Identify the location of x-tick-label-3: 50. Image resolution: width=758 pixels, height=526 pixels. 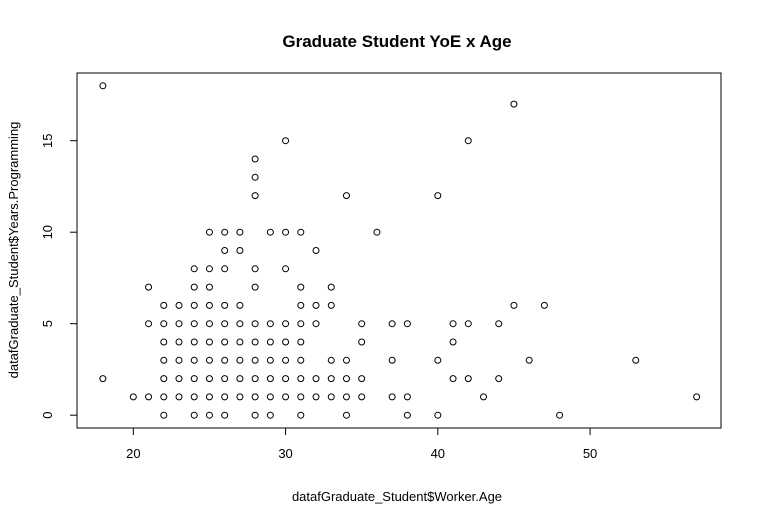
(590, 453).